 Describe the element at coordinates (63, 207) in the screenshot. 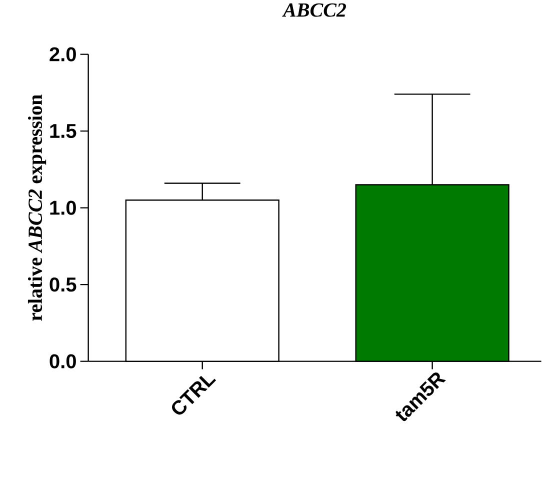

I see `y-tick-label: 1.0` at that location.